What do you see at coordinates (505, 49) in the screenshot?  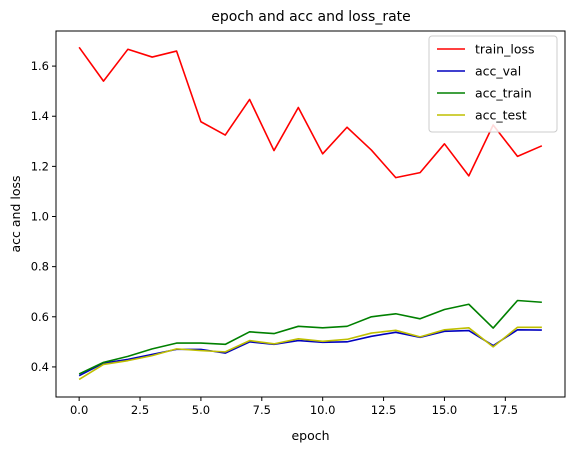 I see `legend-label: train_loss` at bounding box center [505, 49].